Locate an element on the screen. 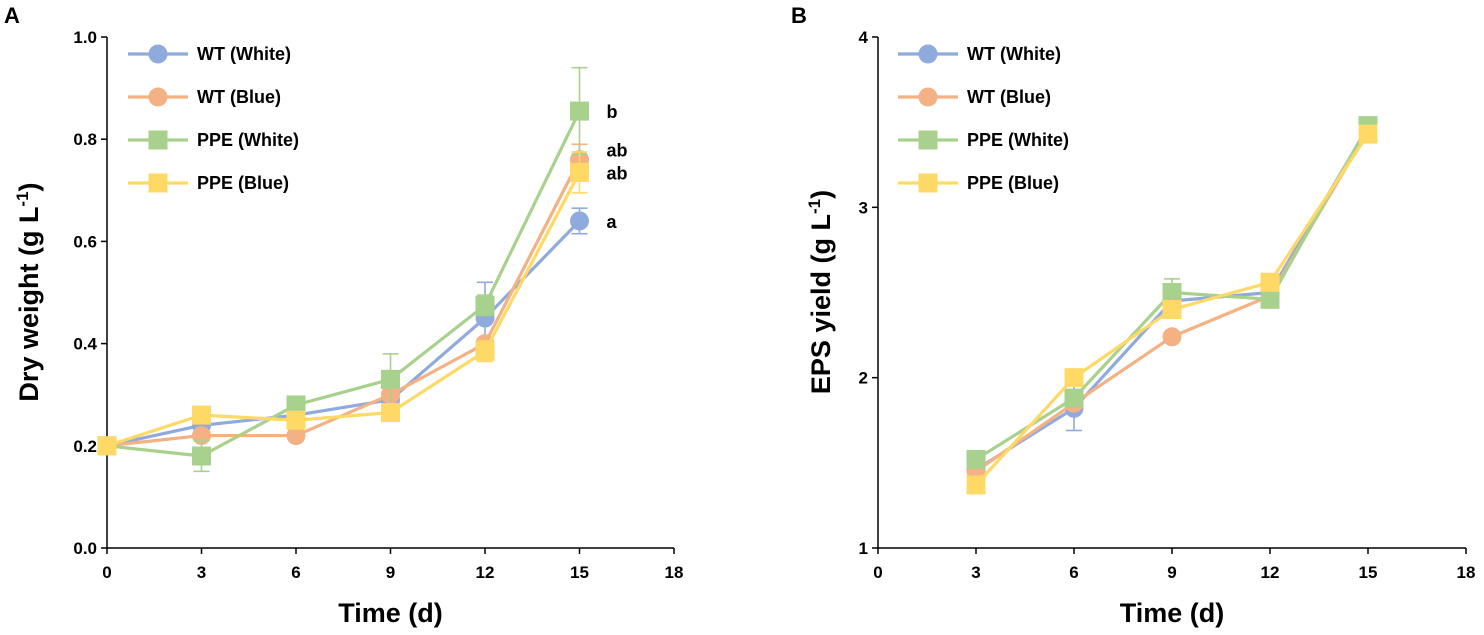 The image size is (1484, 635). panel-a-x-tick-label: 12 is located at coordinates (485, 572).